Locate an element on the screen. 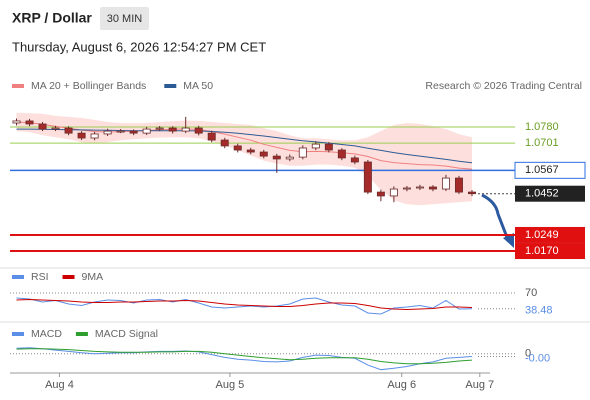  forecast-arrowhead is located at coordinates (508, 240).